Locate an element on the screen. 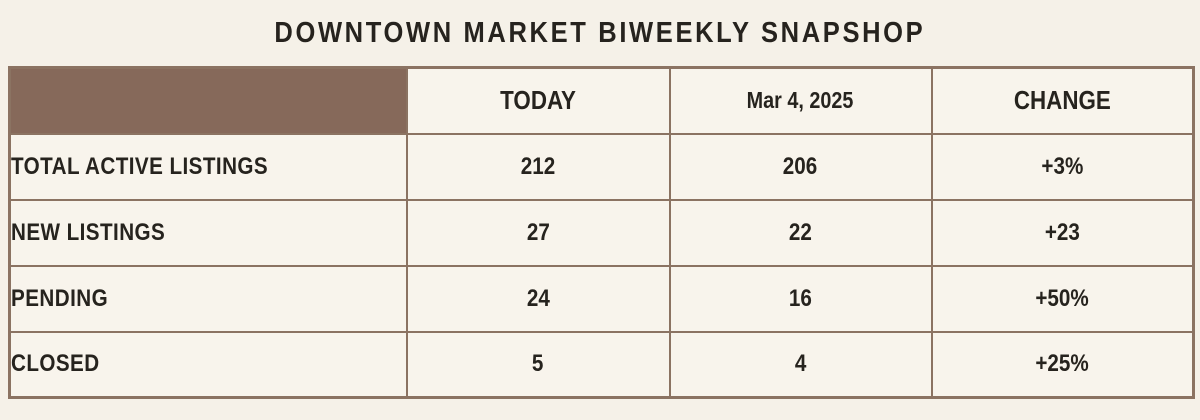 The height and width of the screenshot is (420, 1200). value-cell-today: 27 is located at coordinates (538, 232).